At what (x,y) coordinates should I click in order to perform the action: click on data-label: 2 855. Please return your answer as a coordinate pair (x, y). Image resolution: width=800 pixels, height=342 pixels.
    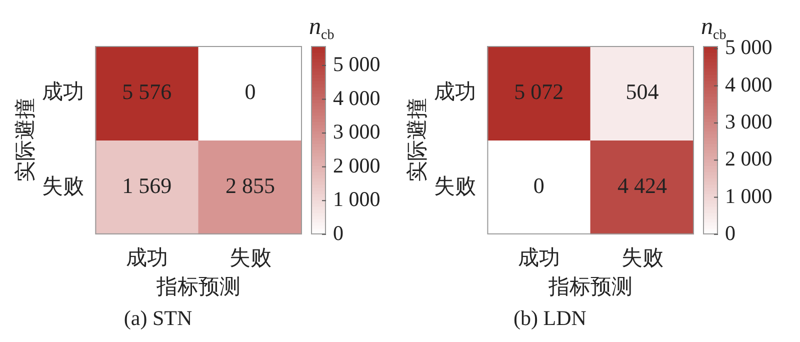
    Looking at the image, I should click on (251, 185).